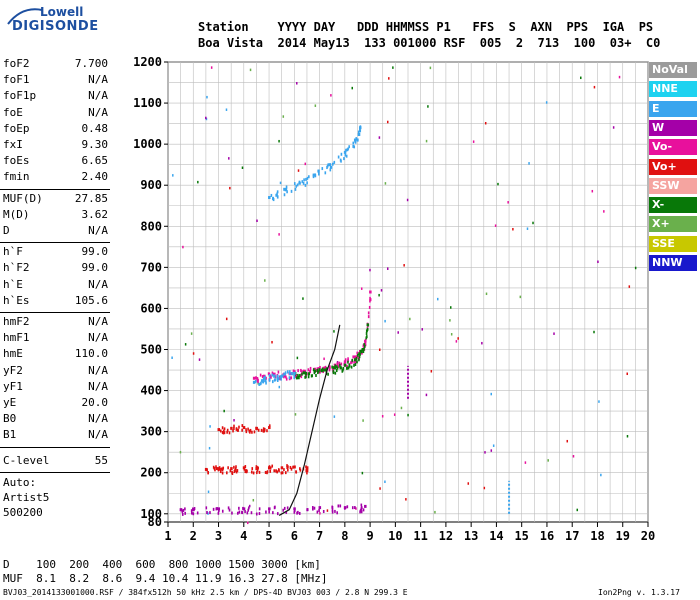 The height and width of the screenshot is (600, 700). Describe the element at coordinates (91, 354) in the screenshot. I see `param-value: 110.0` at that location.